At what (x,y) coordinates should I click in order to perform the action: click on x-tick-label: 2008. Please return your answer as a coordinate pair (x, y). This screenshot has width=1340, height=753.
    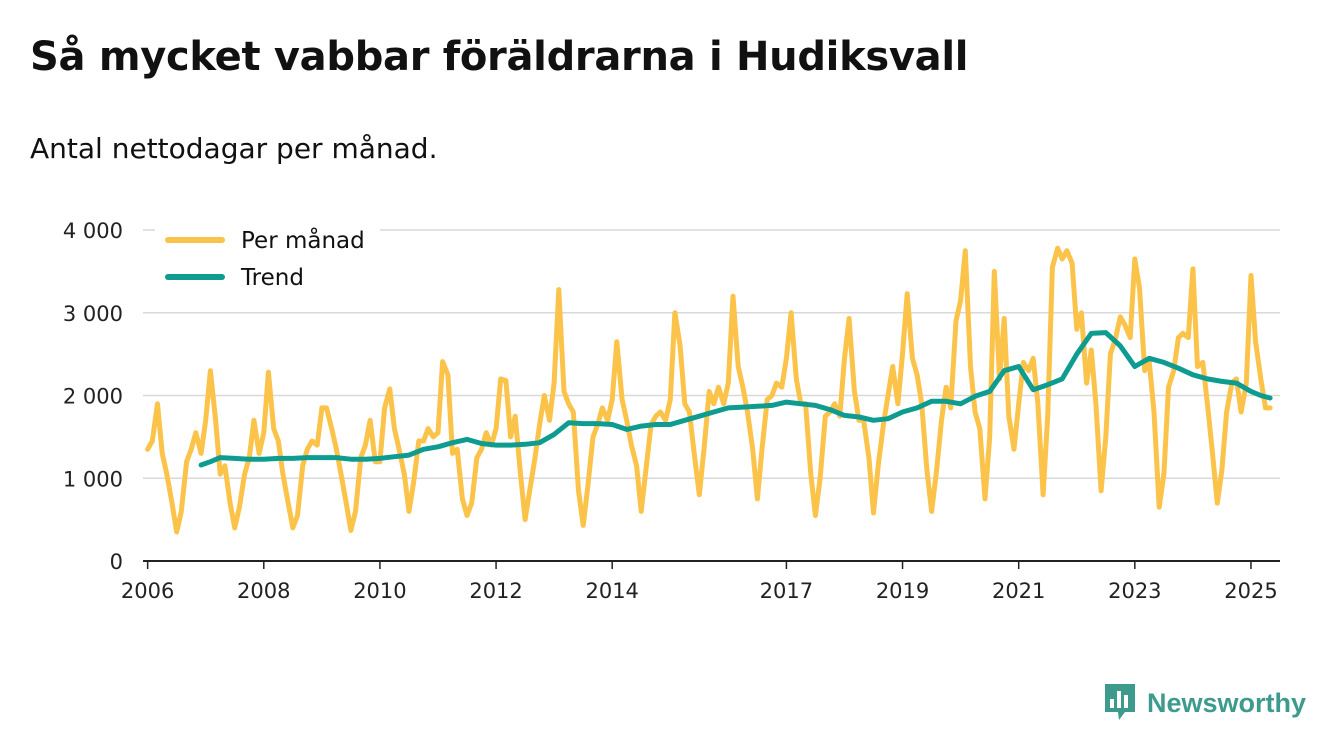
    Looking at the image, I should click on (263, 591).